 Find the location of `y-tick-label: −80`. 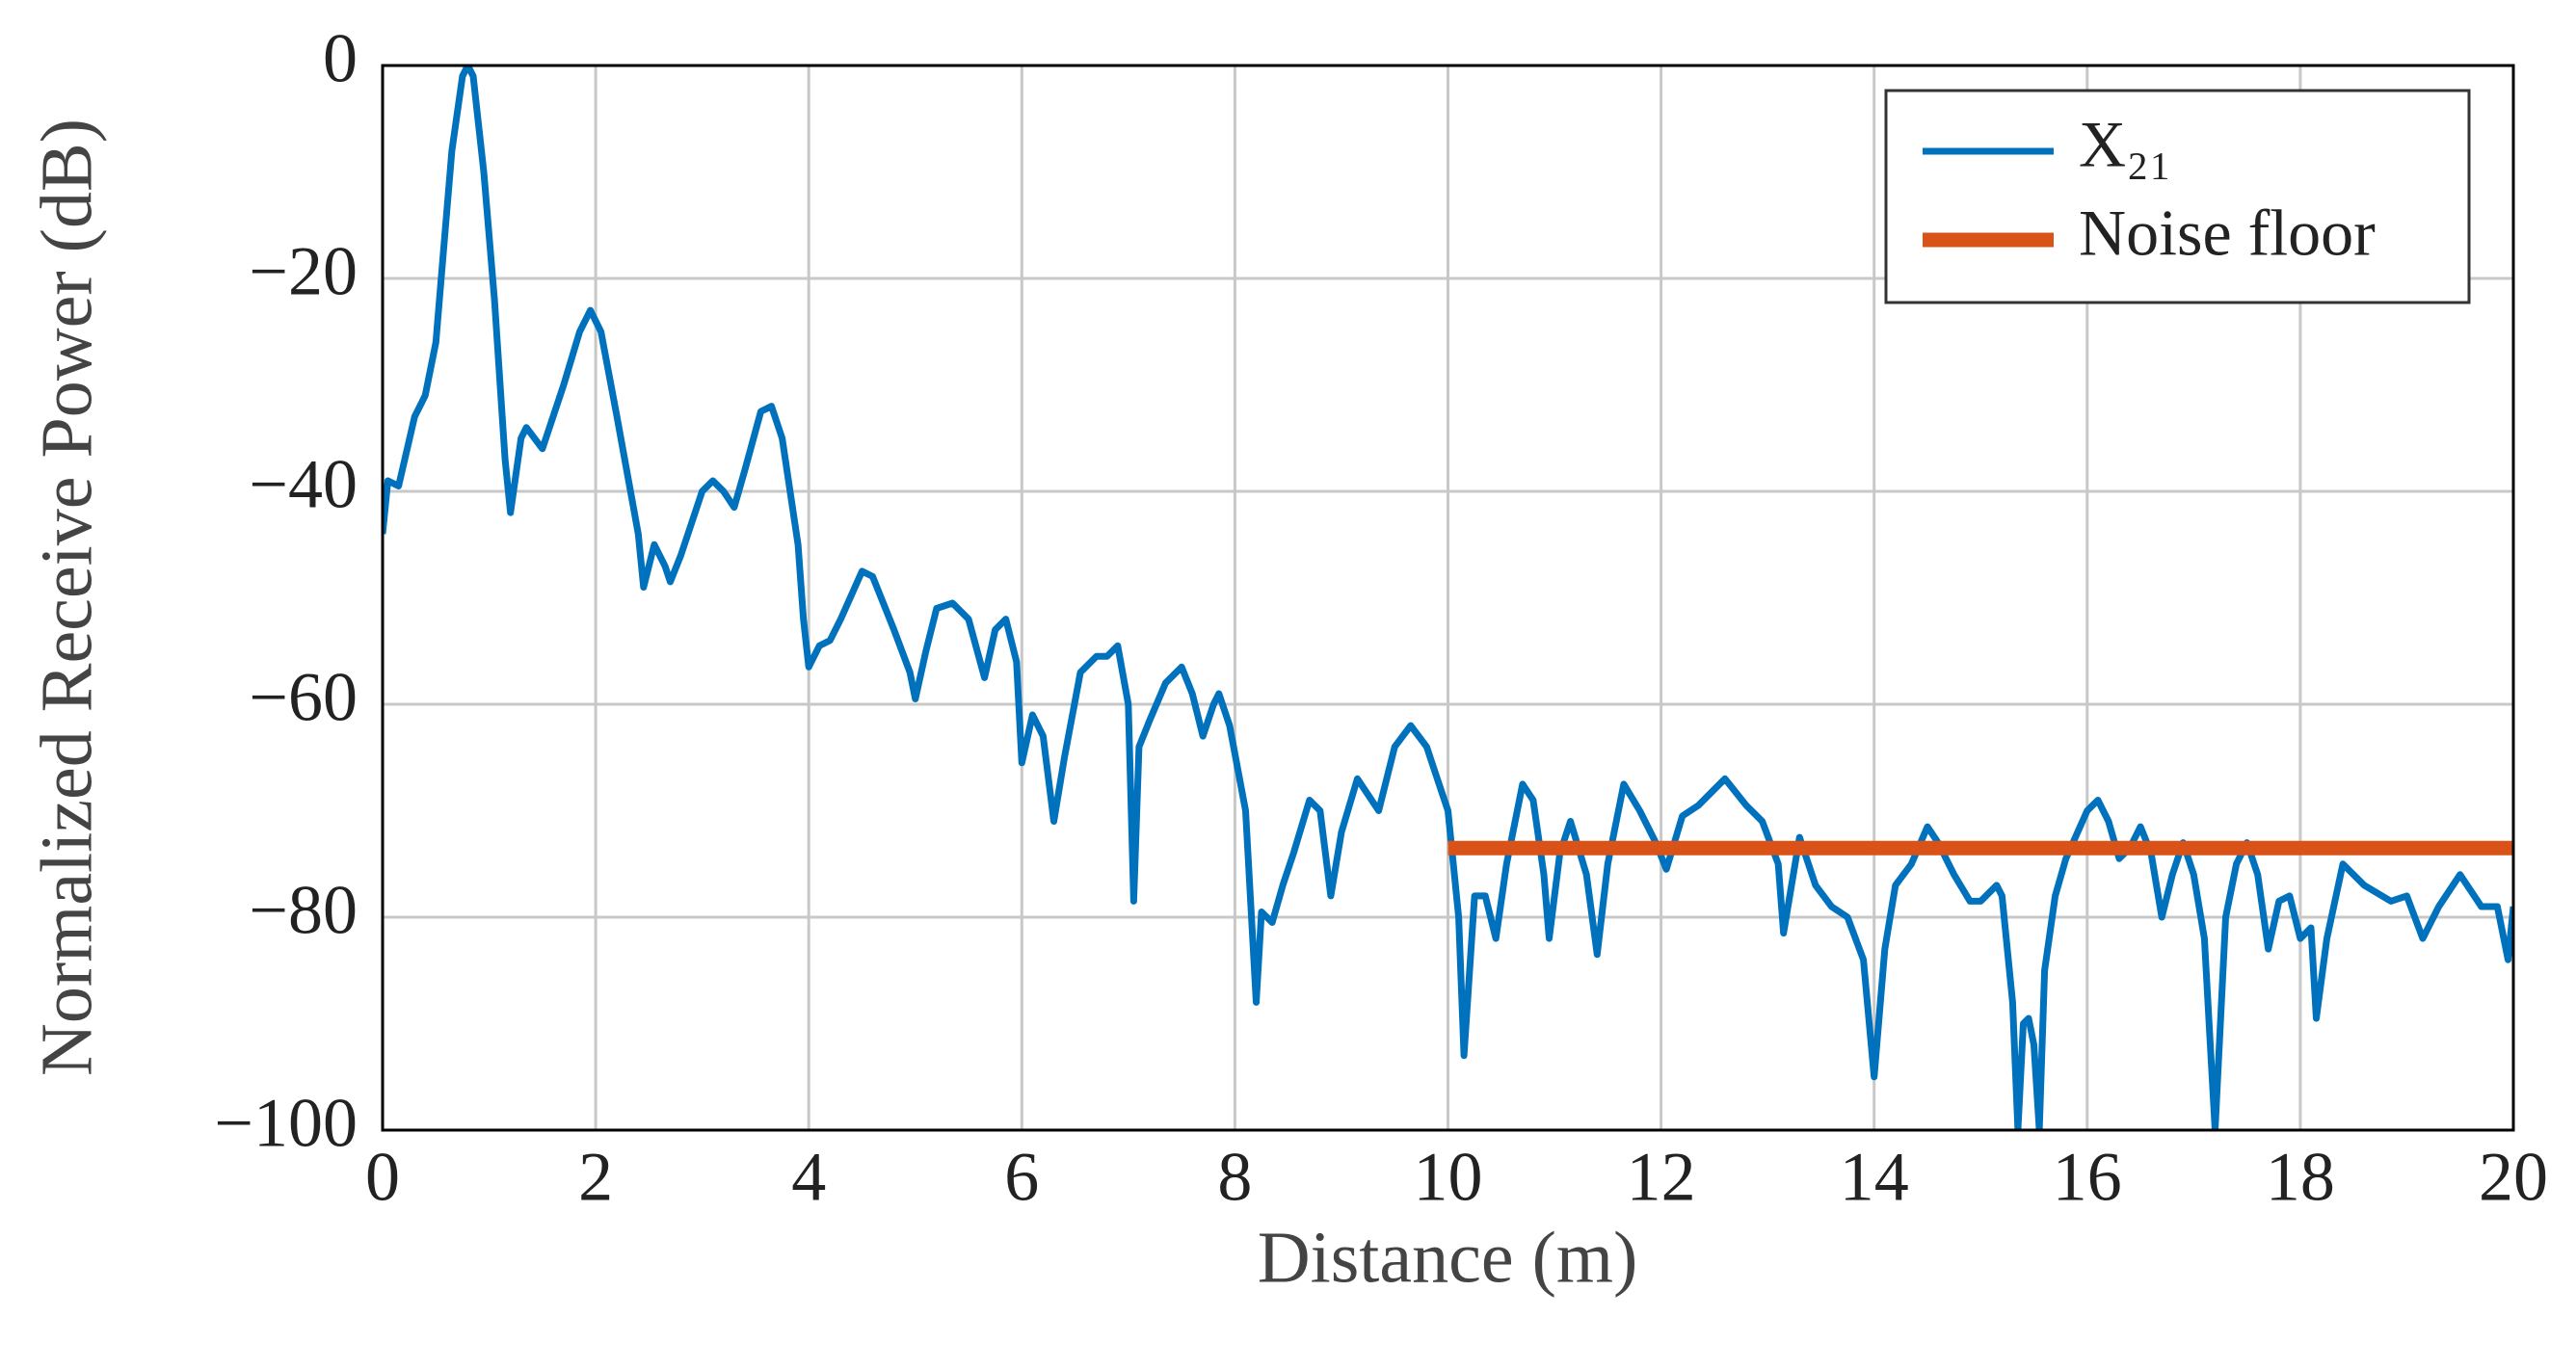

y-tick-label: −80 is located at coordinates (303, 910).